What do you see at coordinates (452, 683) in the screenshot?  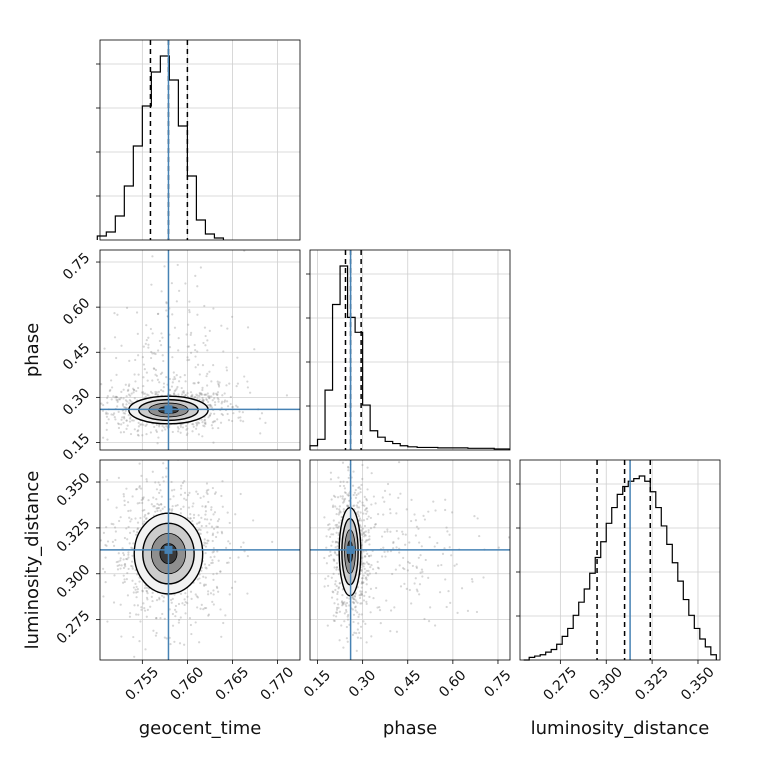 I see `x-tick-label-phase-3: 0.60` at bounding box center [452, 683].